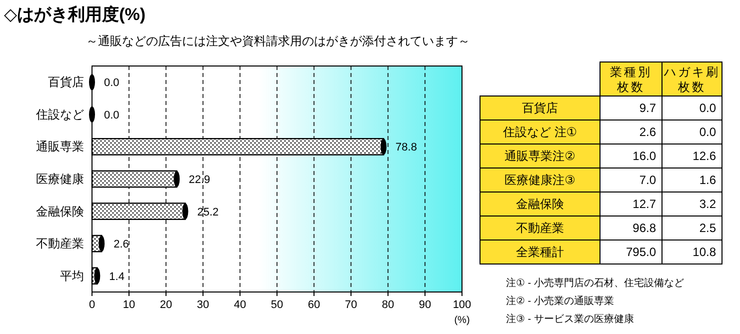 This screenshot has width=740, height=334. Describe the element at coordinates (647, 108) in the screenshot. I see `data-label: 9.7` at that location.